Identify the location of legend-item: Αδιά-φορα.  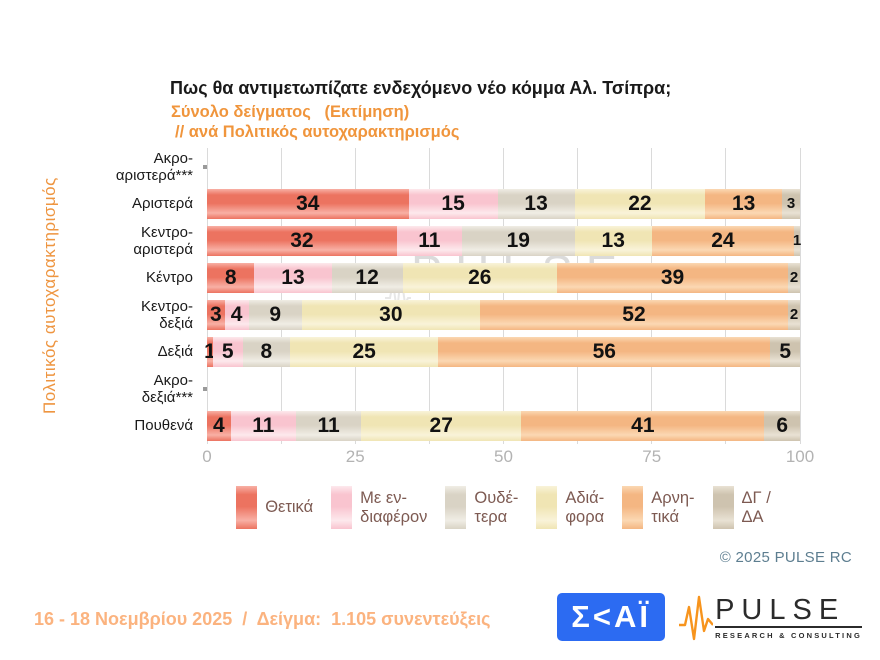
(570, 507).